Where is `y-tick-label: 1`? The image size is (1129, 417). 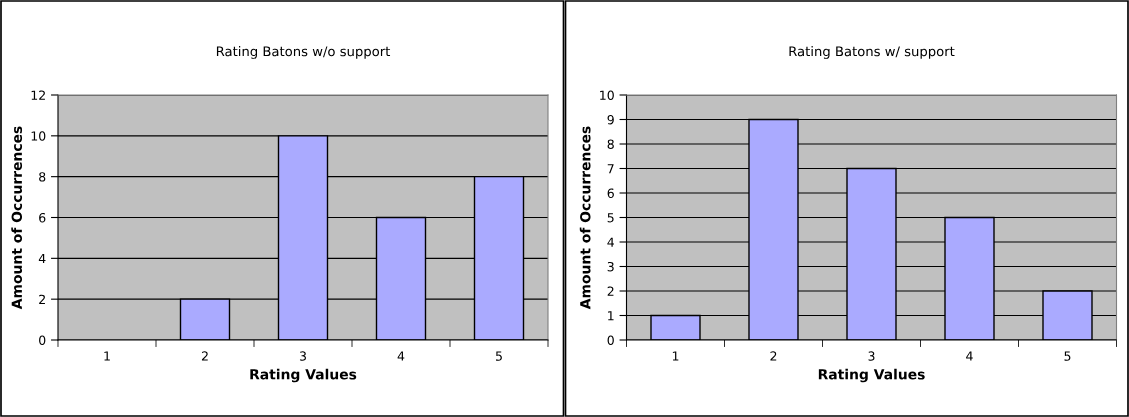
y-tick-label: 1 is located at coordinates (611, 316).